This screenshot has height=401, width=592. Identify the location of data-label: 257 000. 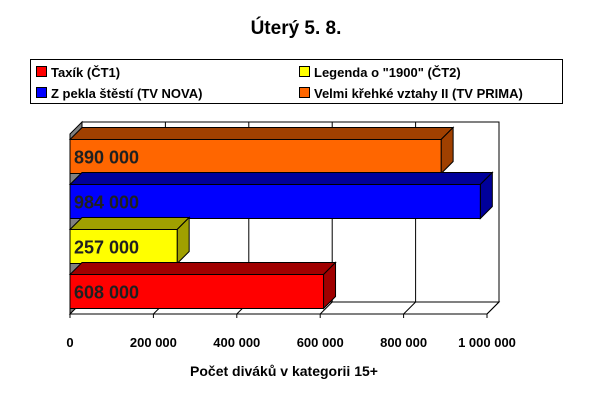
(106, 248).